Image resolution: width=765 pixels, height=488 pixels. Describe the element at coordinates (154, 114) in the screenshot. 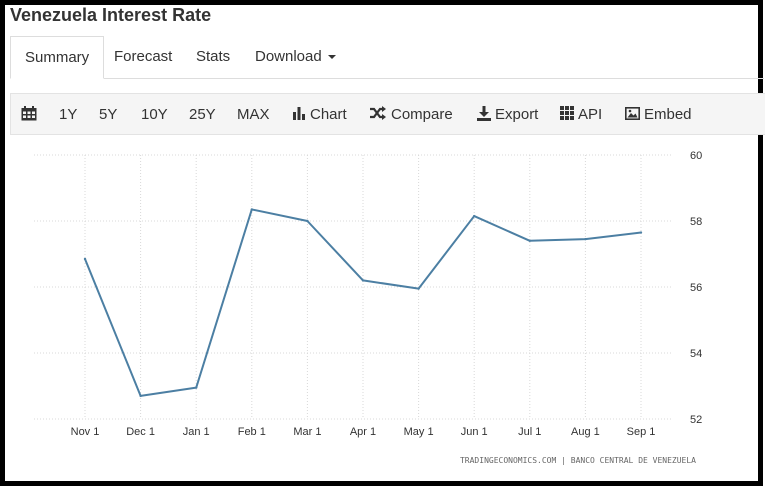

I see `range-10y-button: 10Y` at that location.